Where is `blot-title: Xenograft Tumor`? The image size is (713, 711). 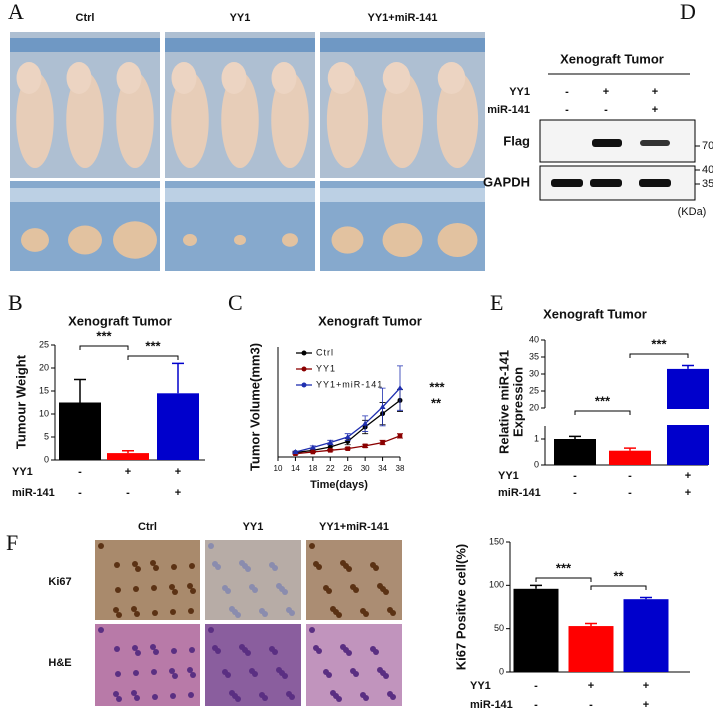 blot-title: Xenograft Tumor is located at coordinates (612, 58).